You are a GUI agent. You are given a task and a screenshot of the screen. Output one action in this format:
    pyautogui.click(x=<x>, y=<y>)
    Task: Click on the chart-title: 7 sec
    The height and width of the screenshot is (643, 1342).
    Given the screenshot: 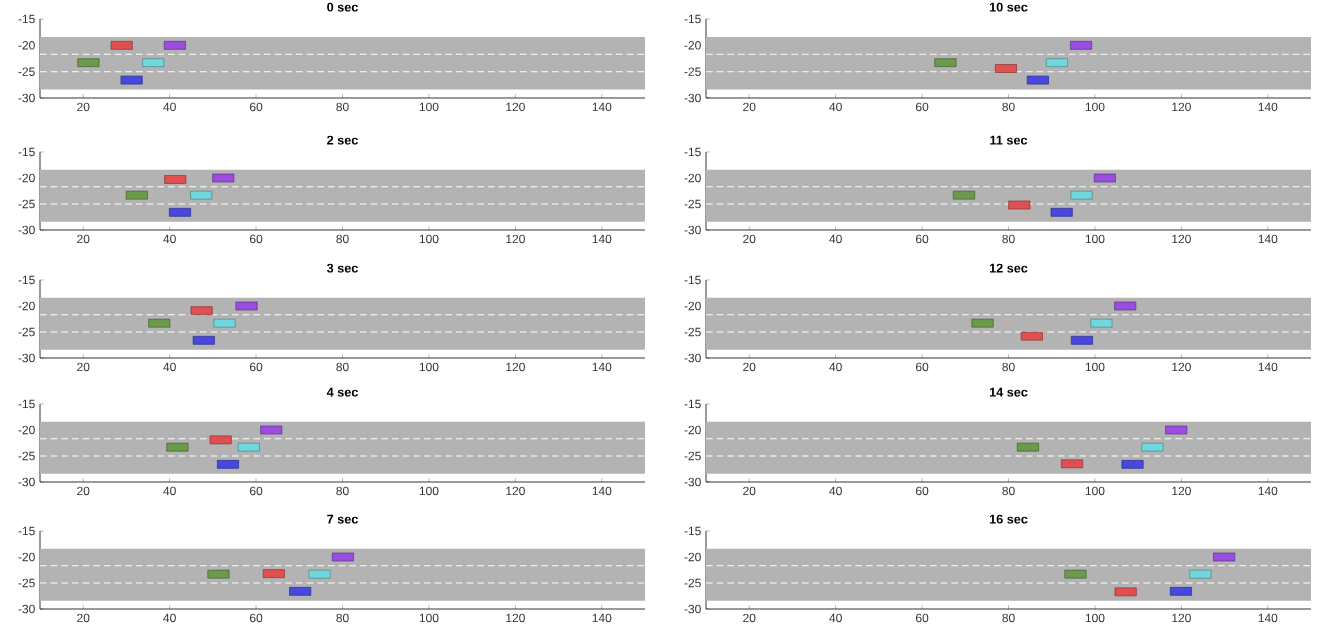 What is the action you would take?
    pyautogui.click(x=342, y=519)
    